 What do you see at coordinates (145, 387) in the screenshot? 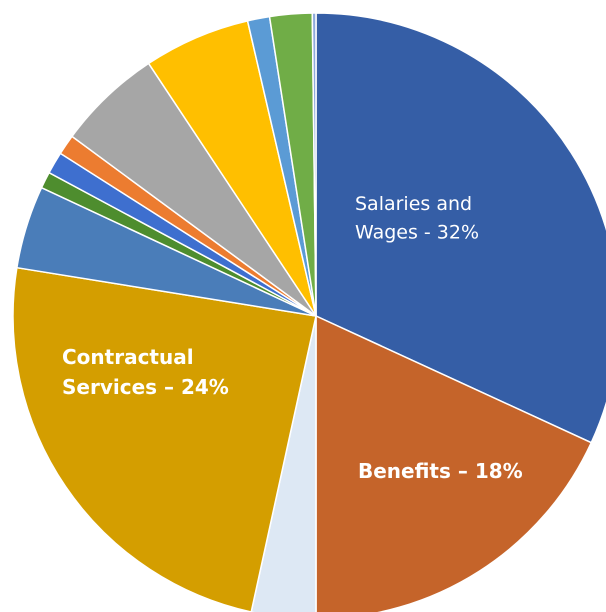
I see `pie-slice-label-line: Services – 24%` at bounding box center [145, 387].